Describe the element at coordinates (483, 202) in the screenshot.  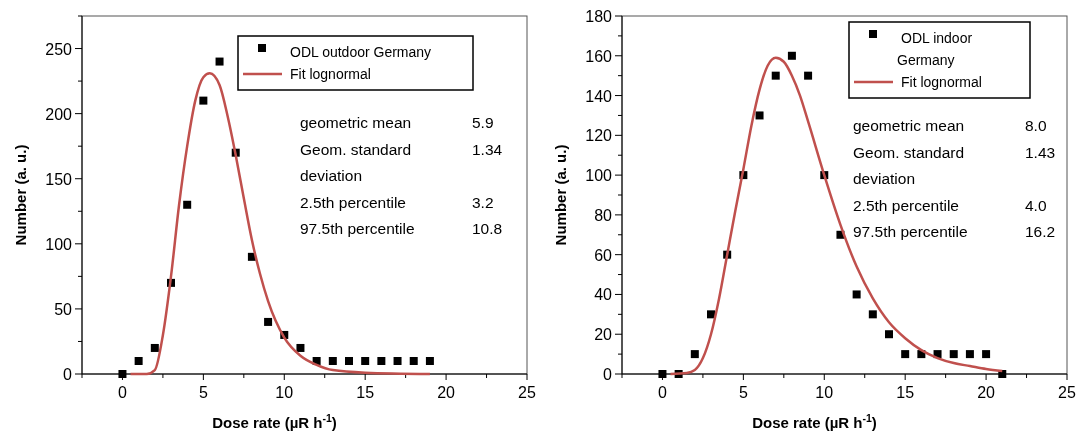
I see `annotation: 3.2` at that location.